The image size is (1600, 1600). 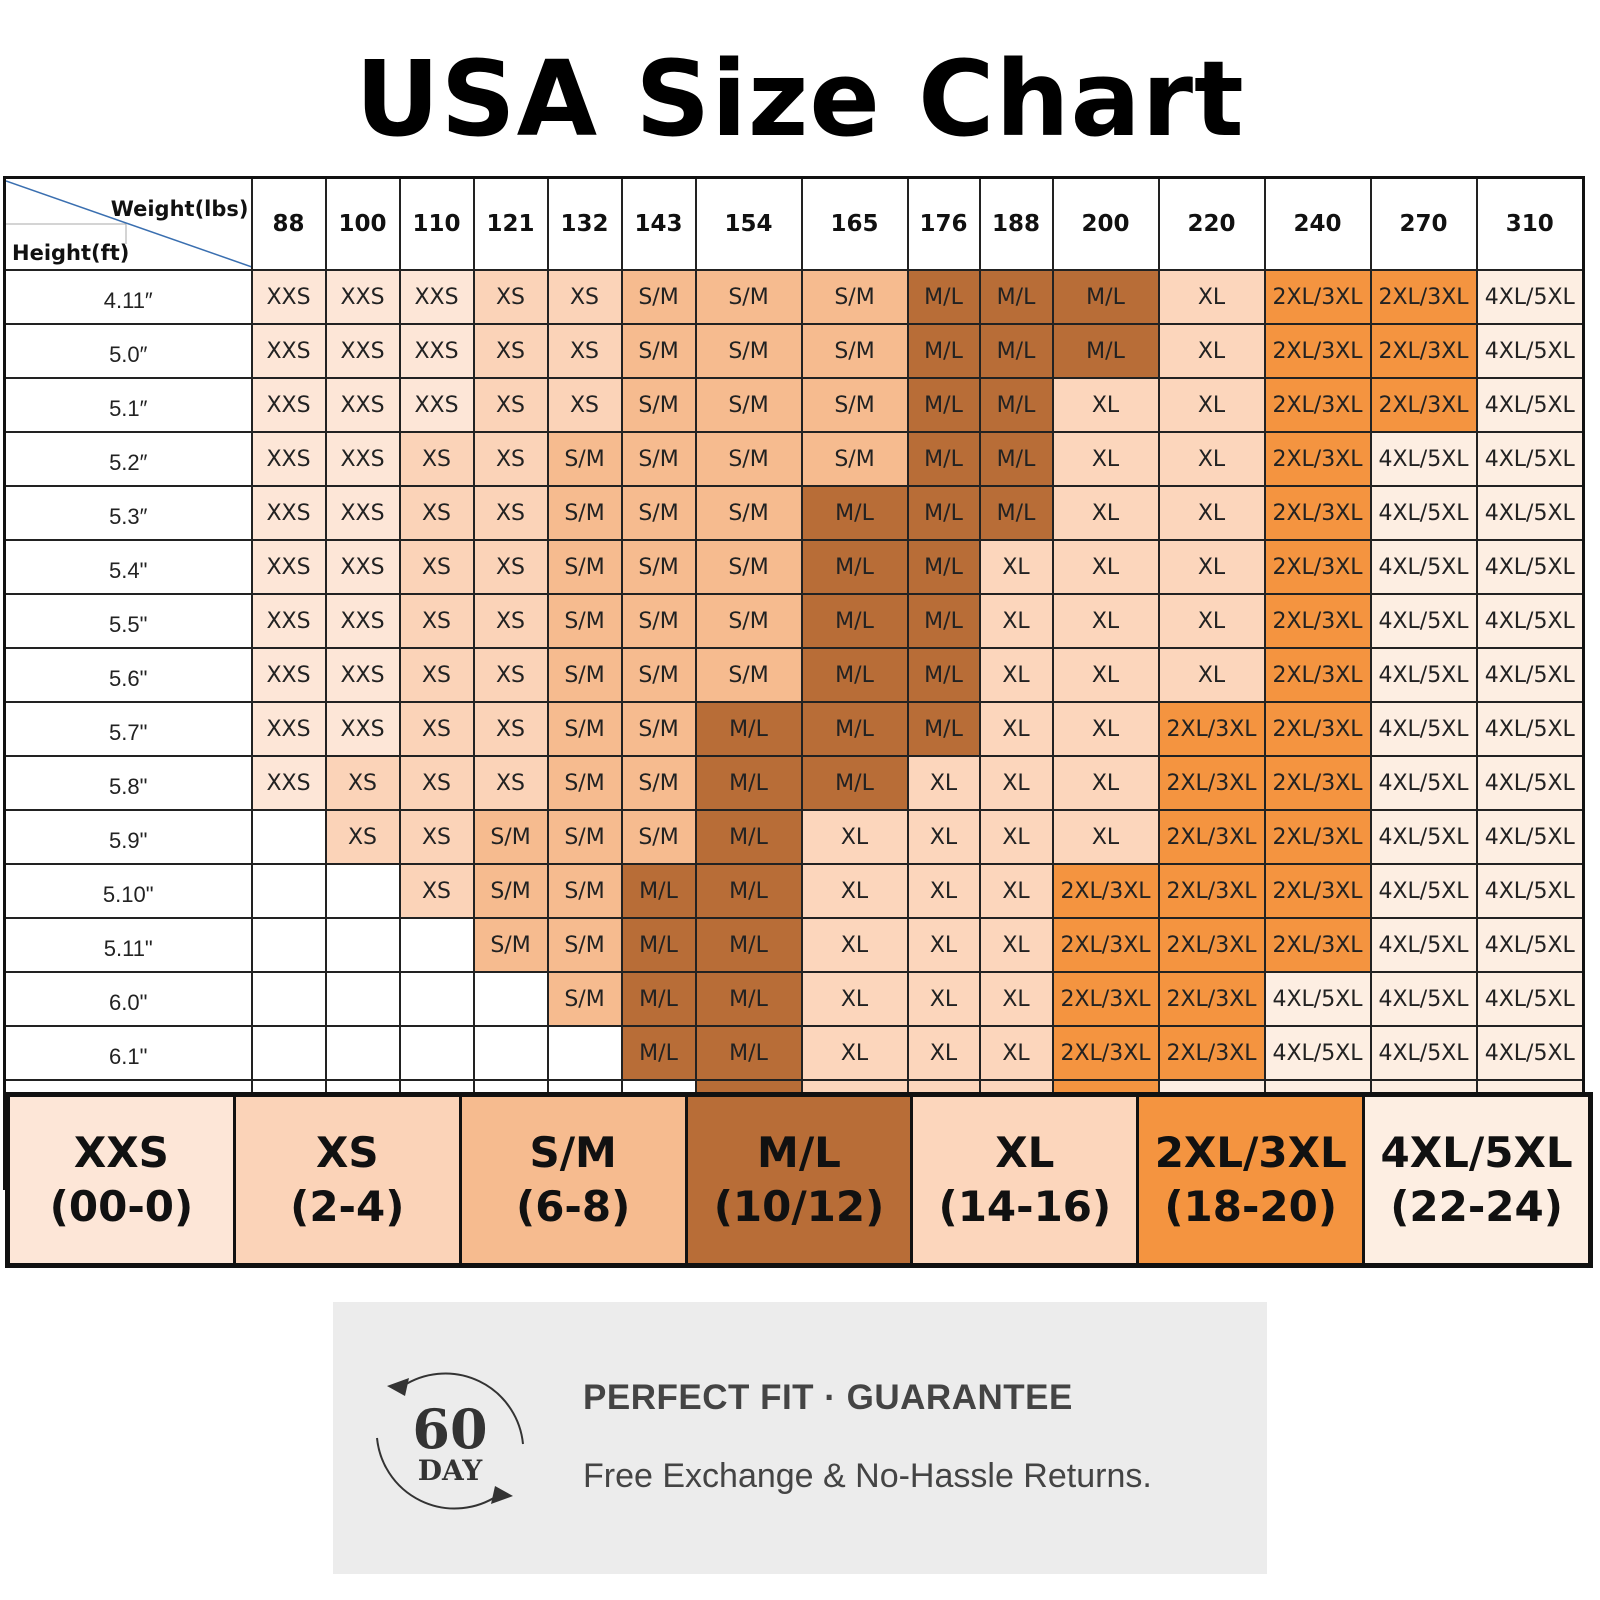 What do you see at coordinates (943, 223) in the screenshot?
I see `weight-header: 176` at bounding box center [943, 223].